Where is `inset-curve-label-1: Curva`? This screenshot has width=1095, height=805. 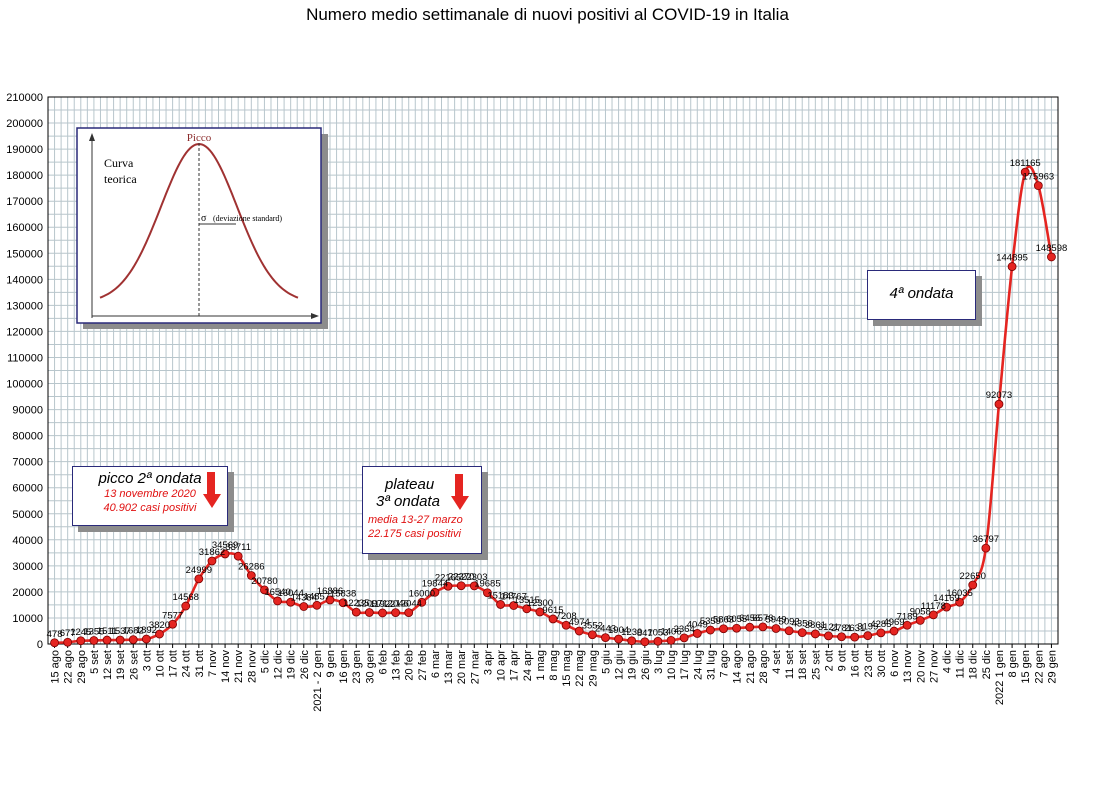
inset-curve-label-1: Curva is located at coordinates (119, 163).